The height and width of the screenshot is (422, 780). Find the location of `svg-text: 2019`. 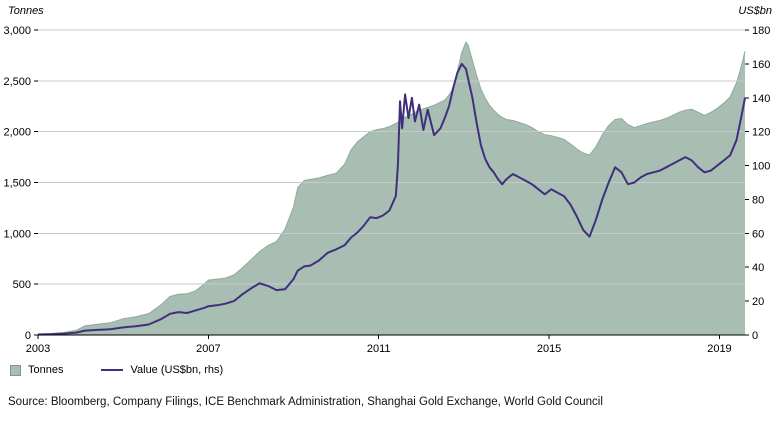

svg-text: 2019 is located at coordinates (719, 349).